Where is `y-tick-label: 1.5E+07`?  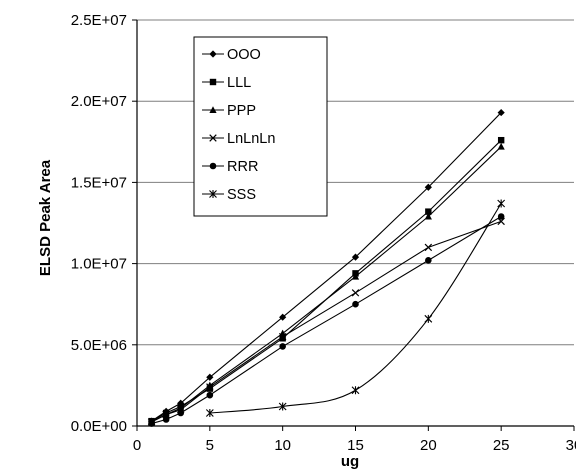 y-tick-label: 1.5E+07 is located at coordinates (99, 182).